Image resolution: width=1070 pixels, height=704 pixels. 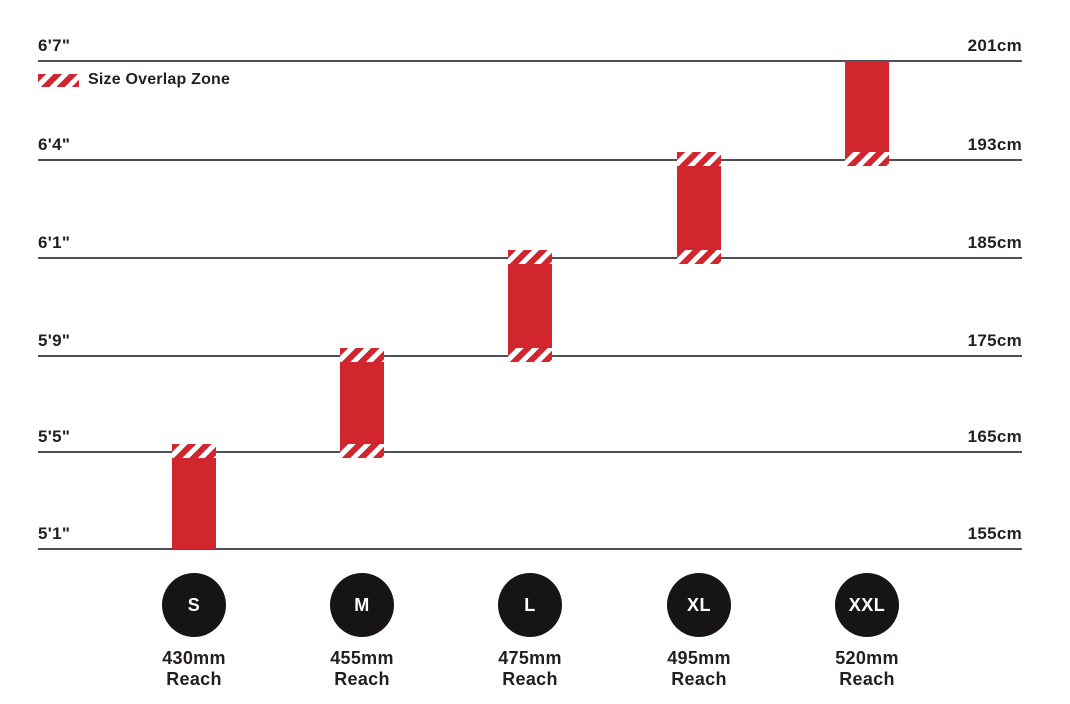 What do you see at coordinates (54, 340) in the screenshot?
I see `height-label-ft: 5'9"` at bounding box center [54, 340].